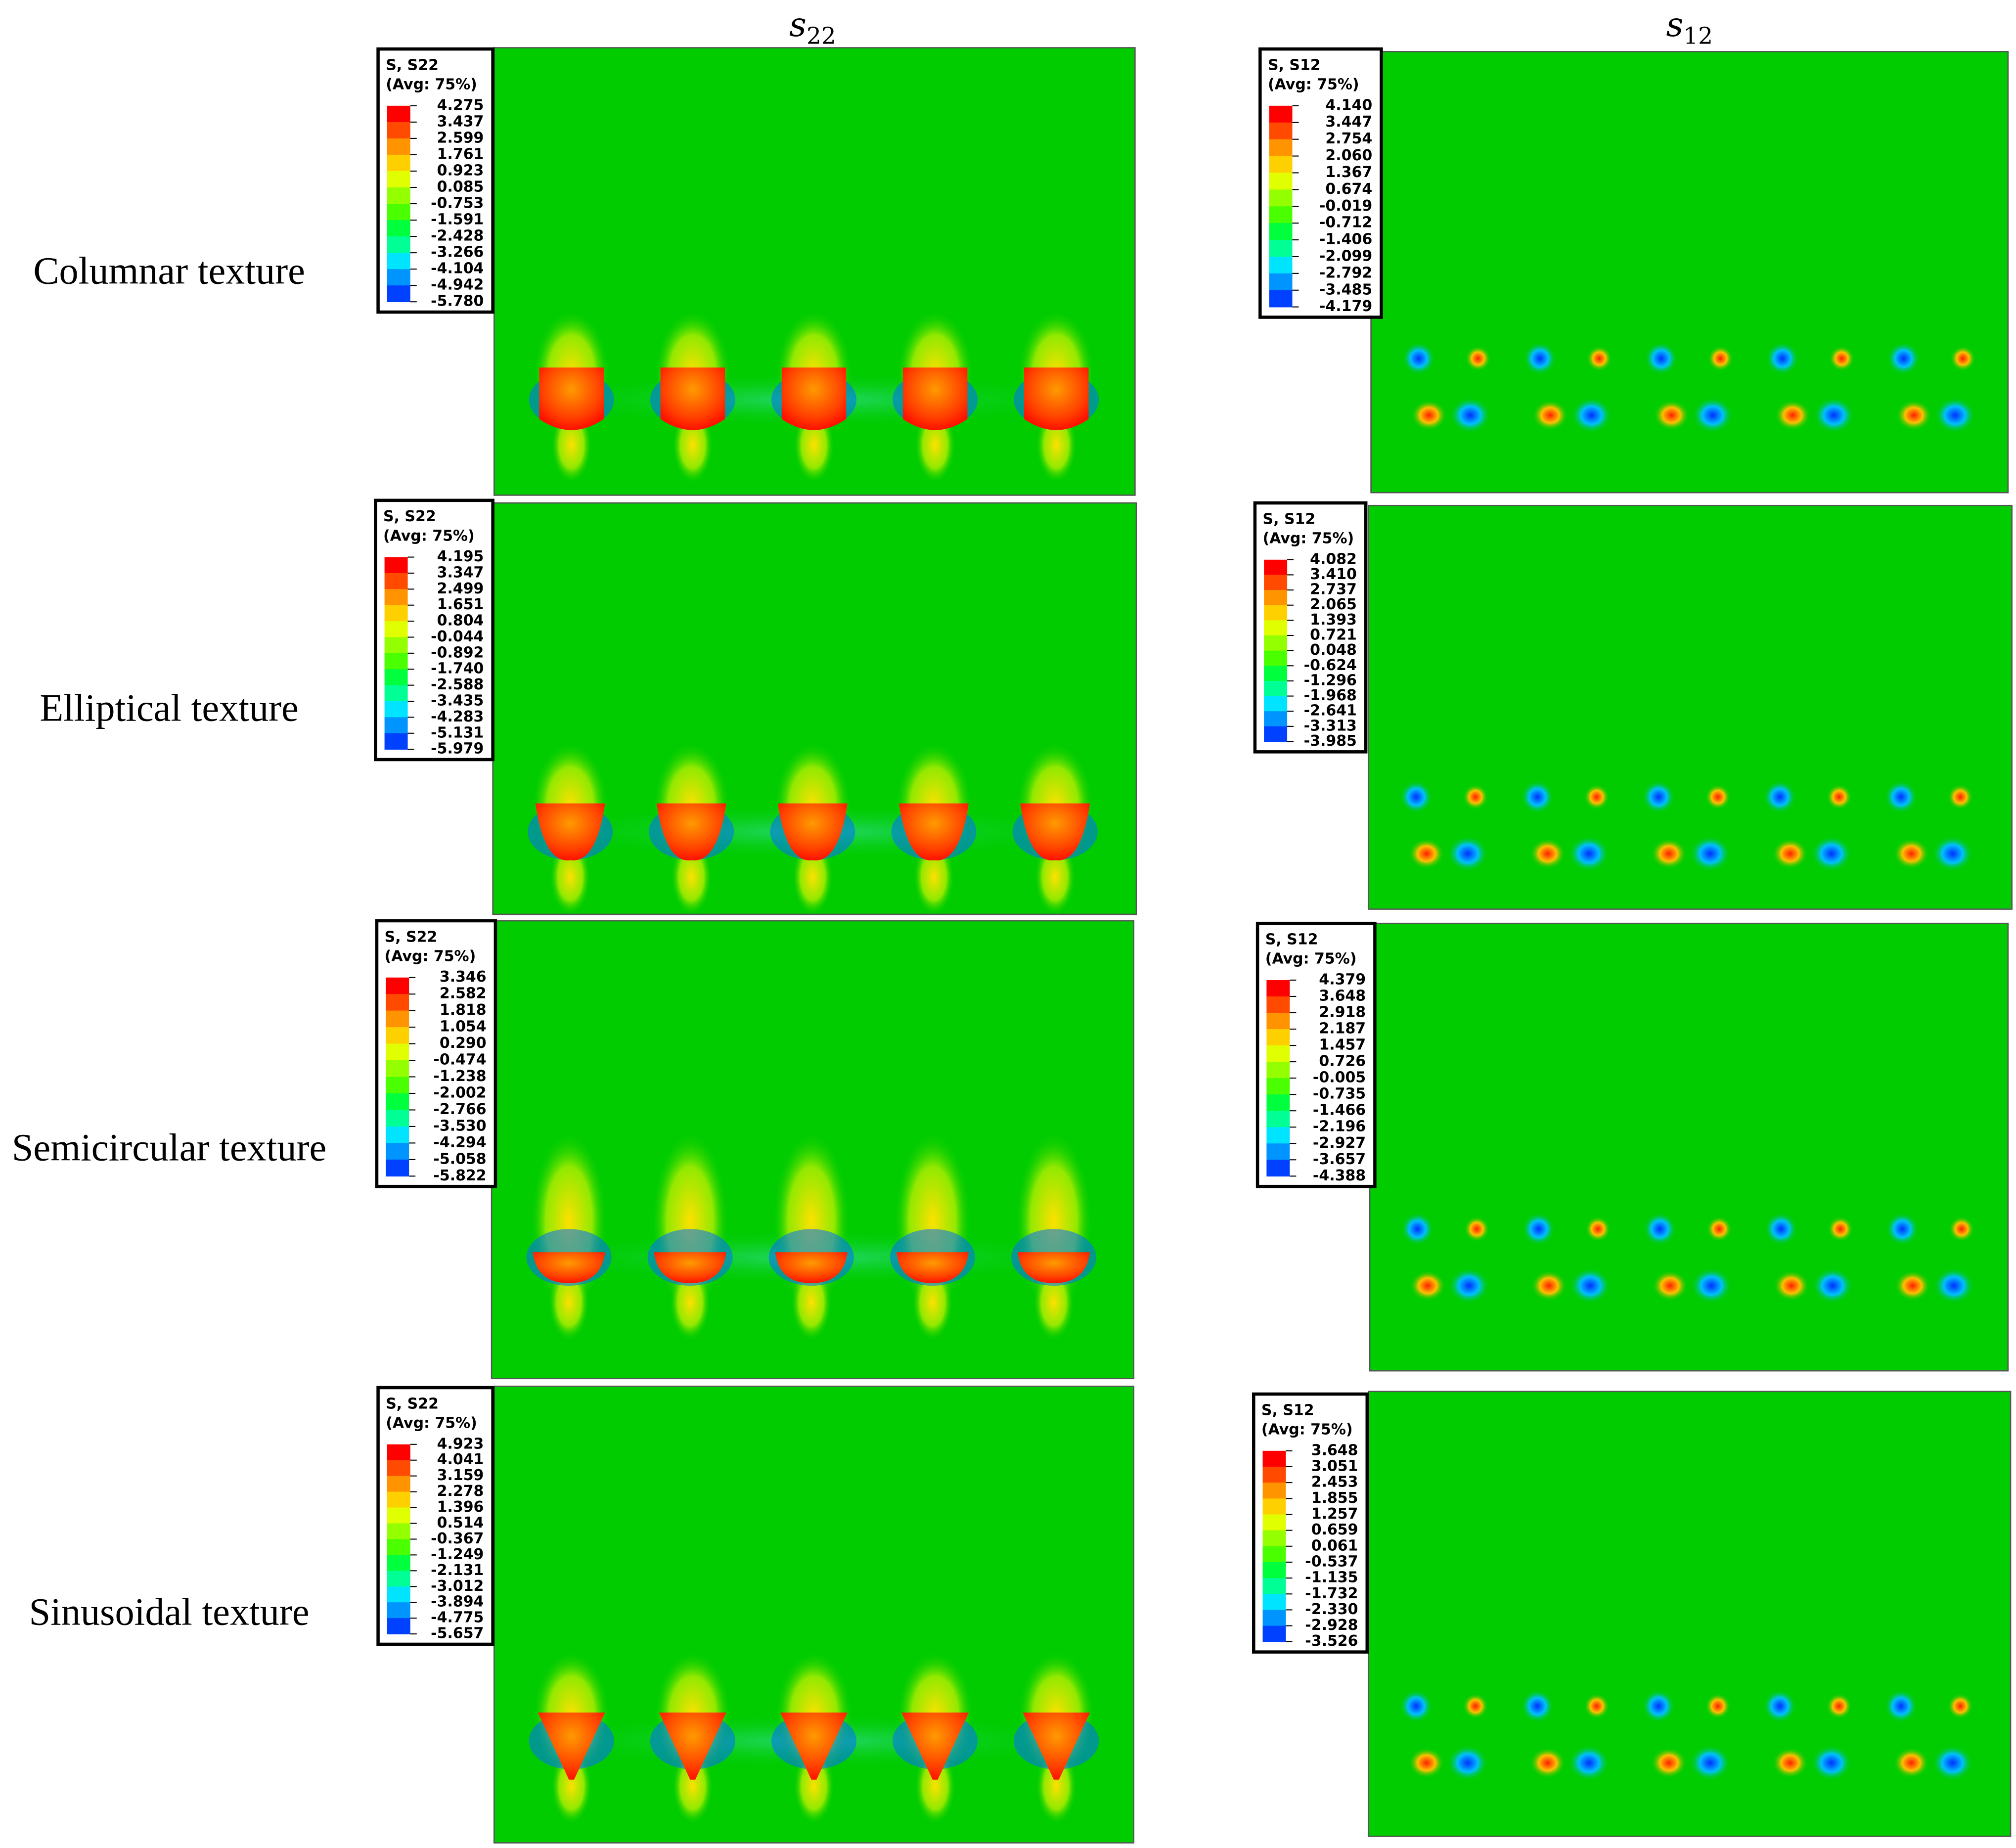  I want to click on legend-value: -2.588, so click(457, 684).